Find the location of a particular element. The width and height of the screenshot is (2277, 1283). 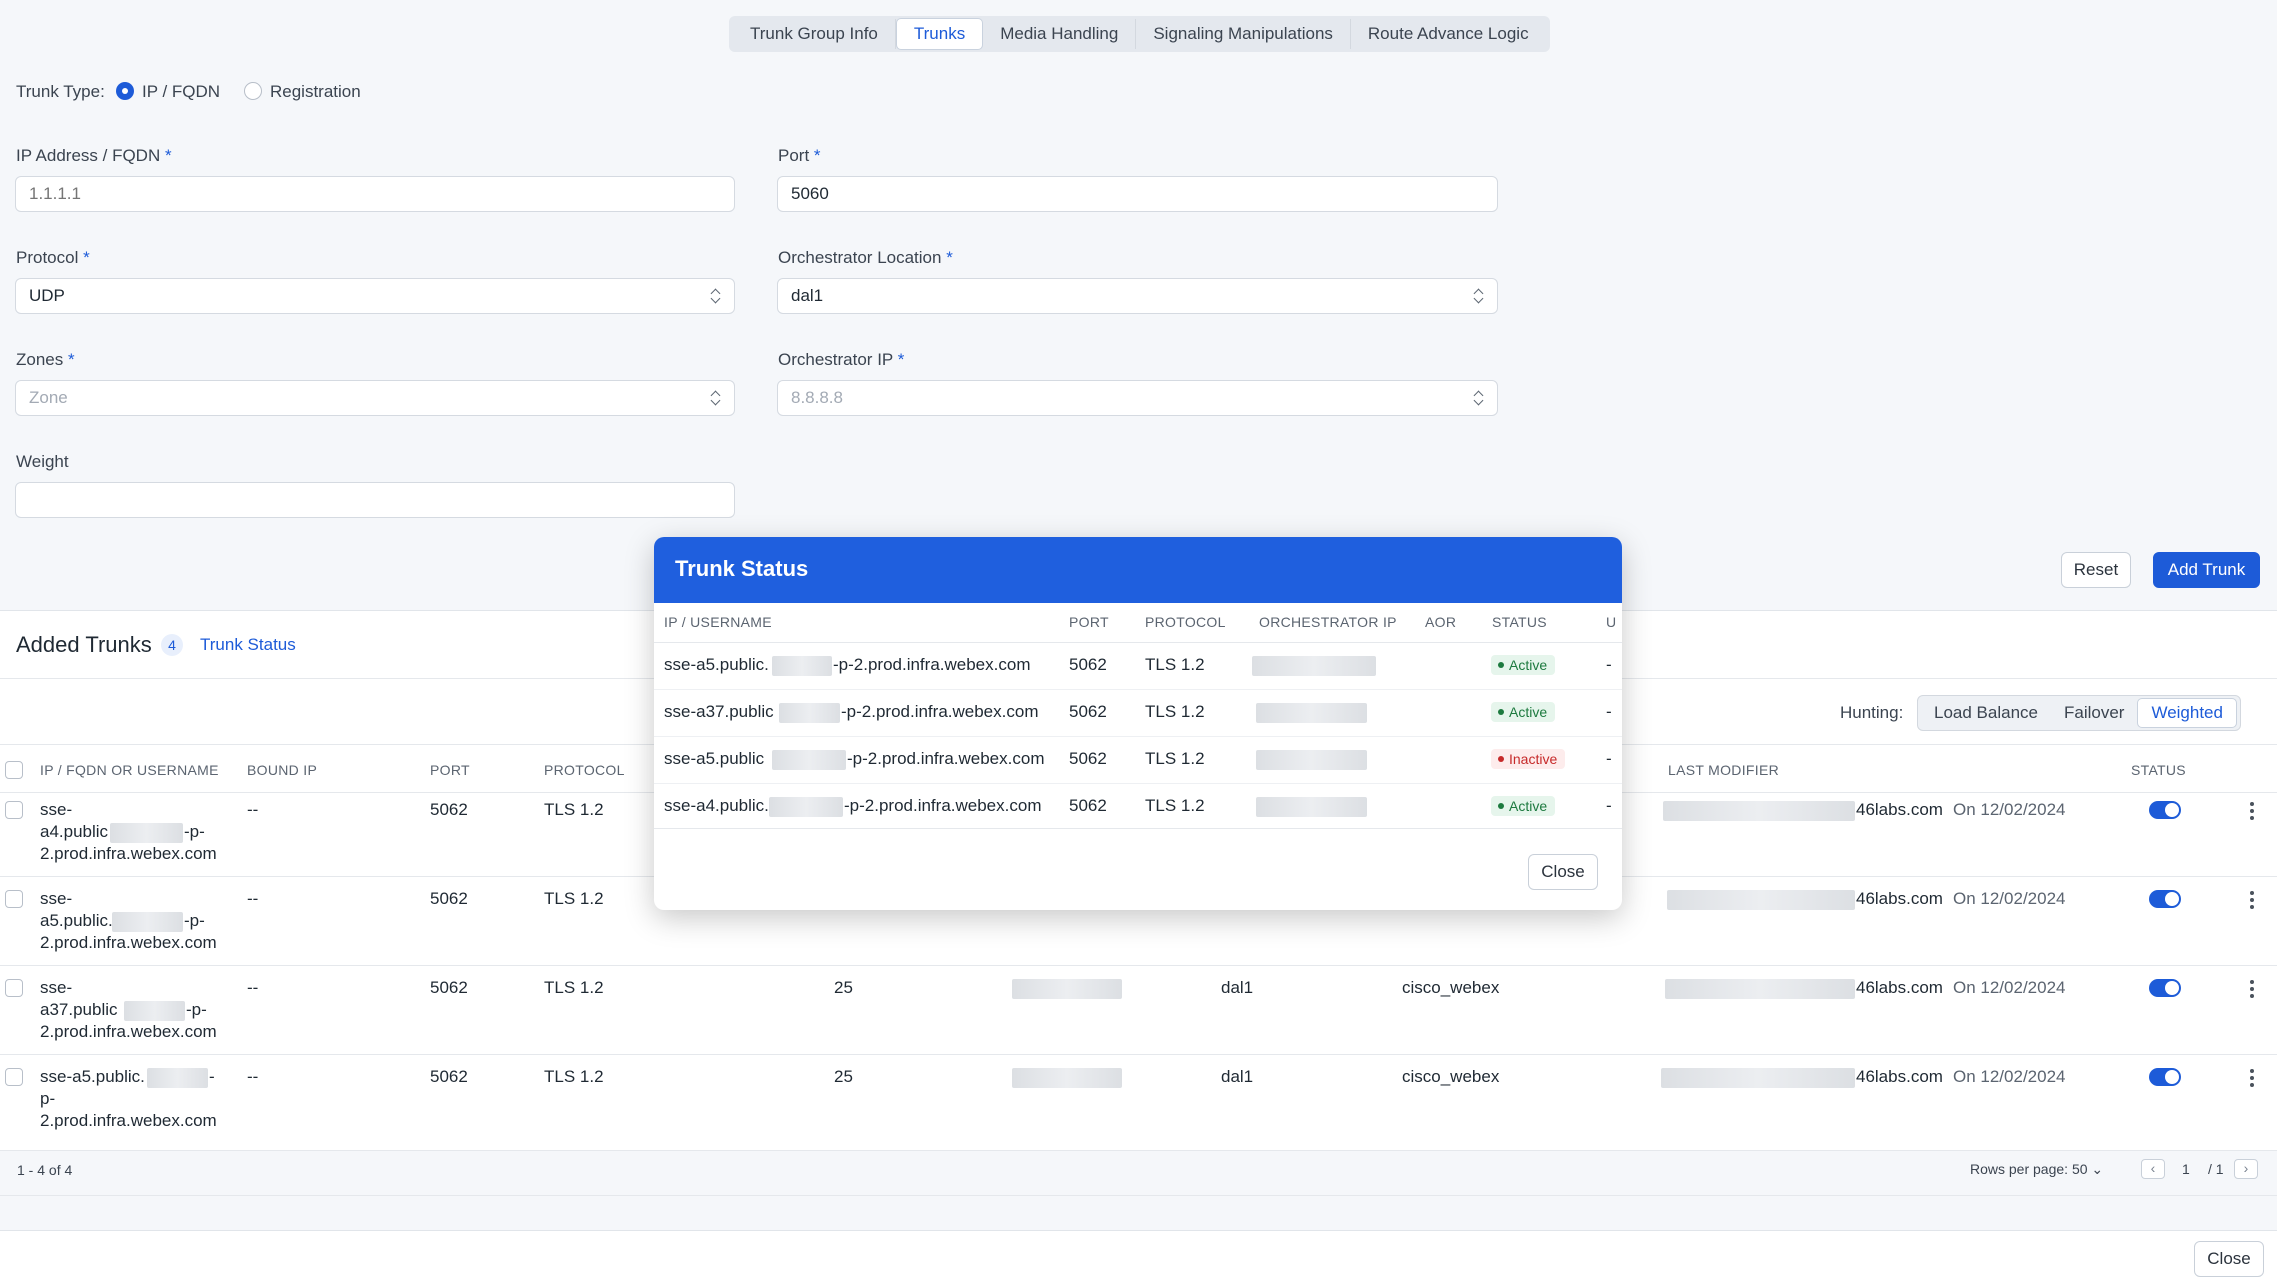

rows-per-page-select: Rows per page: 50 ⌄ is located at coordinates (2036, 1169).